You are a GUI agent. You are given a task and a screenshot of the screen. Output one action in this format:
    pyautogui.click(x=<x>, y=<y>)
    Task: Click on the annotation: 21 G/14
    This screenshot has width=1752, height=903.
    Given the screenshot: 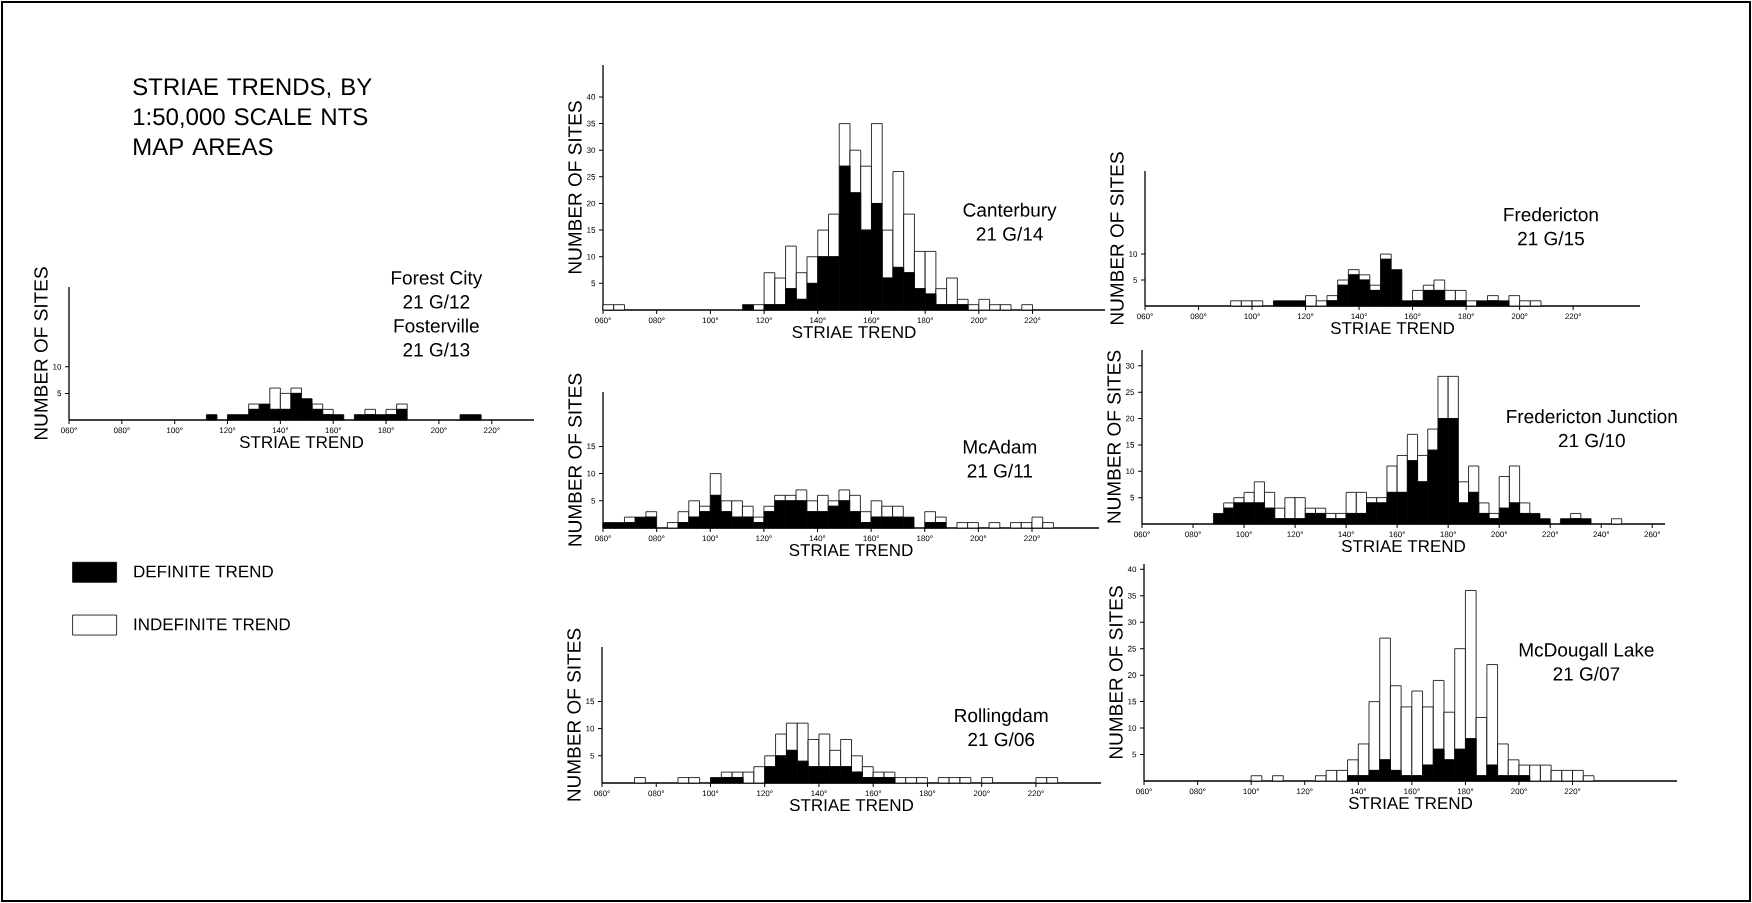 What is the action you would take?
    pyautogui.click(x=1009, y=233)
    